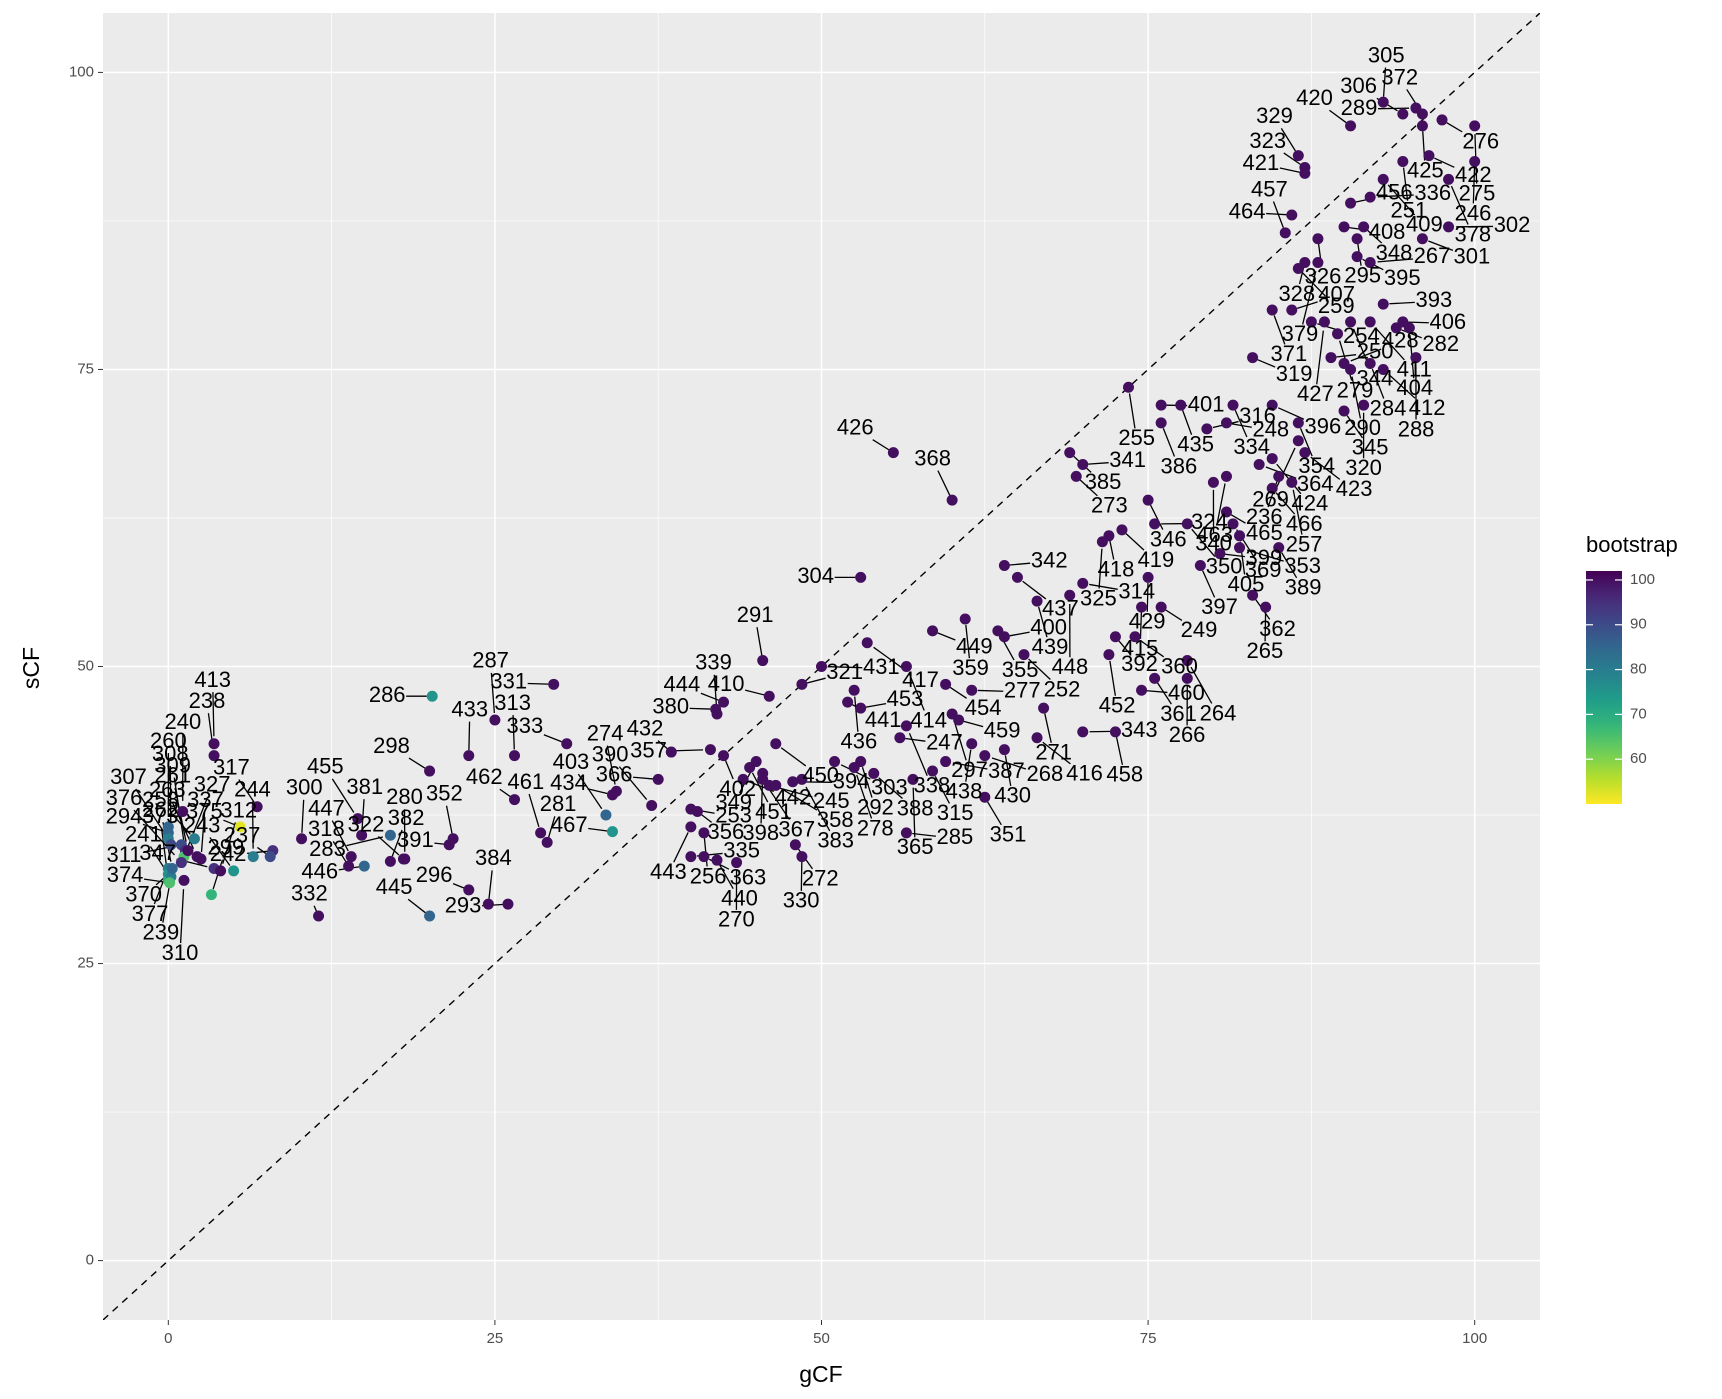  I want to click on point-label: 323, so click(1267, 140).